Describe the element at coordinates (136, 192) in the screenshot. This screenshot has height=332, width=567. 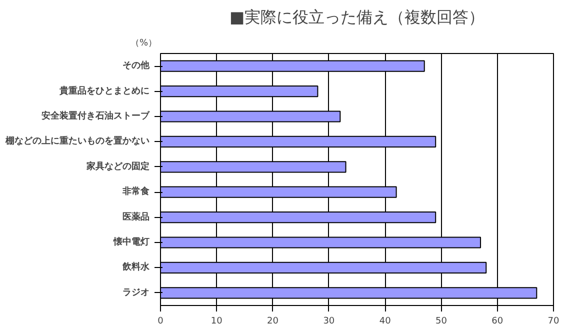
I see `y-tick-label: 非常食` at that location.